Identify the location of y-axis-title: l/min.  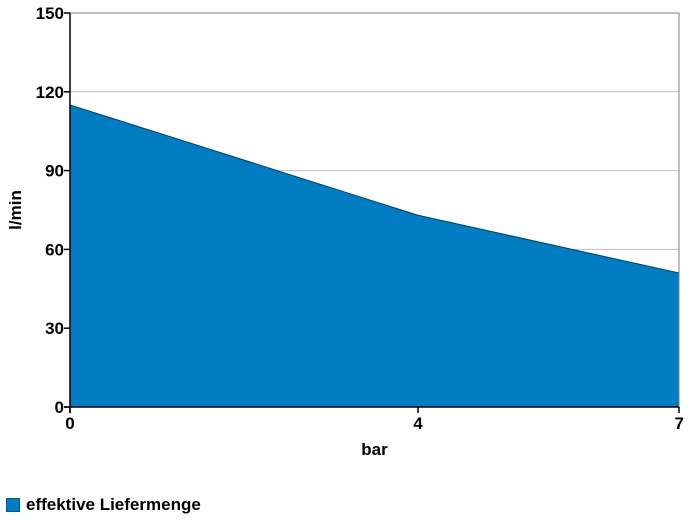
(15, 210).